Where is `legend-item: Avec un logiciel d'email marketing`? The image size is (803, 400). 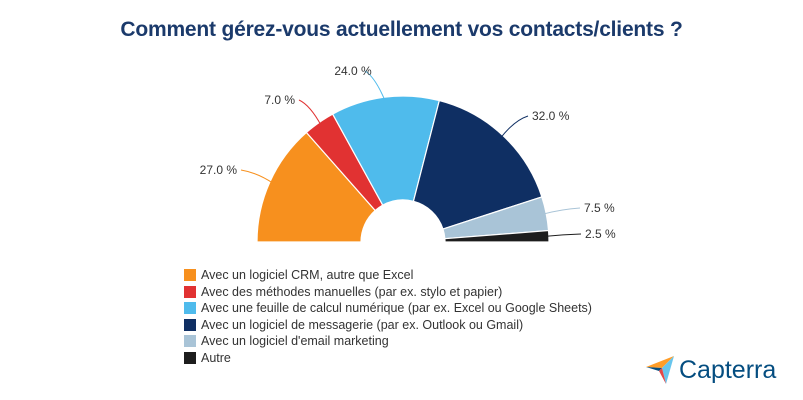 legend-item: Avec un logiciel d'email marketing is located at coordinates (388, 341).